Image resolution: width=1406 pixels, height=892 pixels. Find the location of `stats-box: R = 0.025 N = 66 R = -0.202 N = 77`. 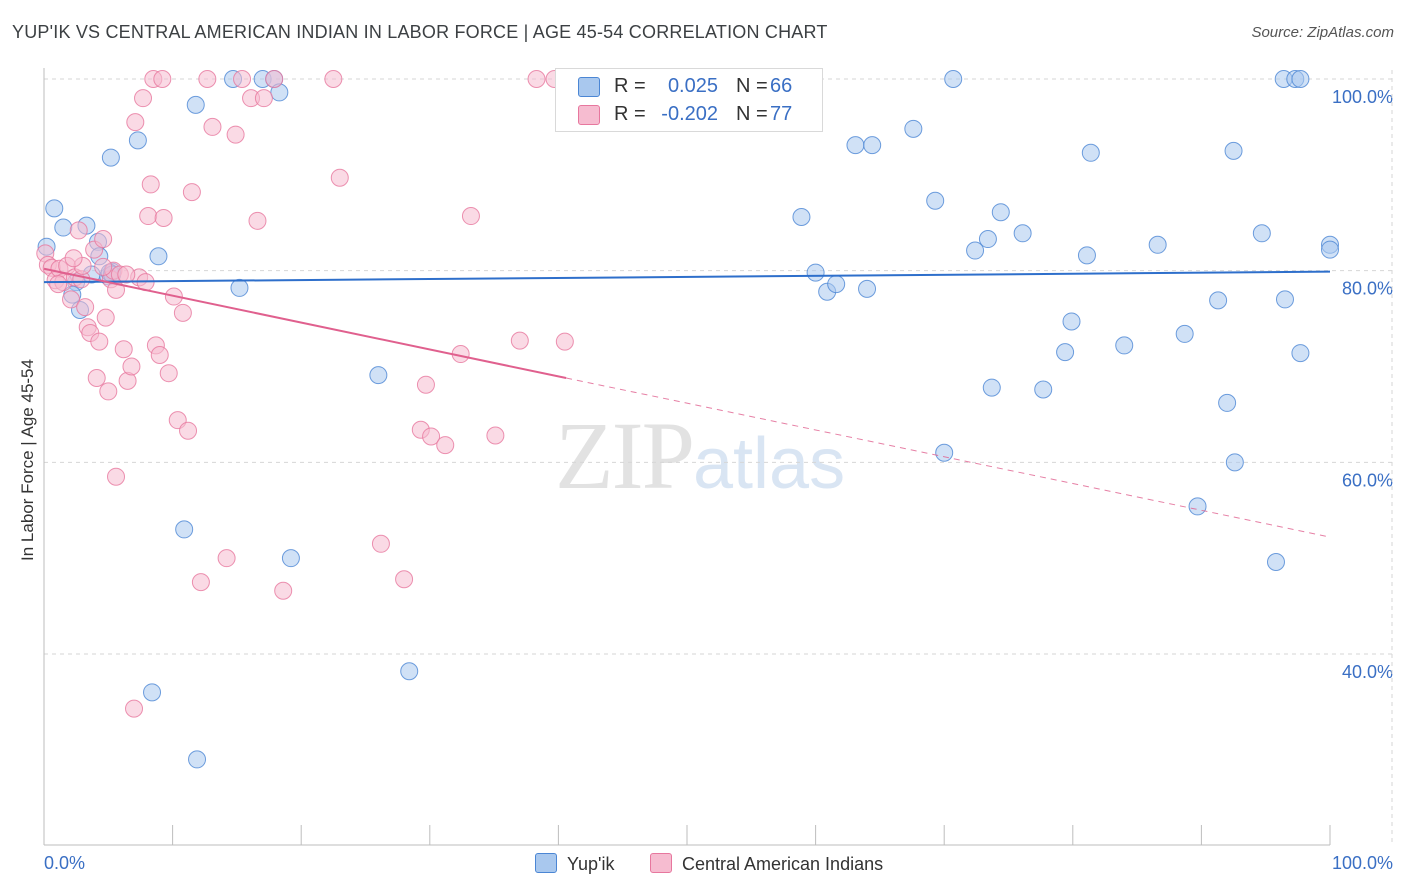

stats-box: R = 0.025 N = 66 R = -0.202 N = 77 is located at coordinates (689, 100).